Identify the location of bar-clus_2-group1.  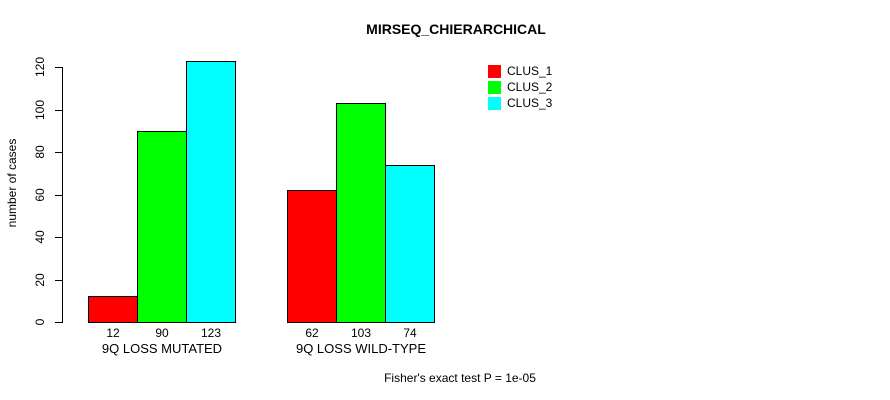
(162, 227).